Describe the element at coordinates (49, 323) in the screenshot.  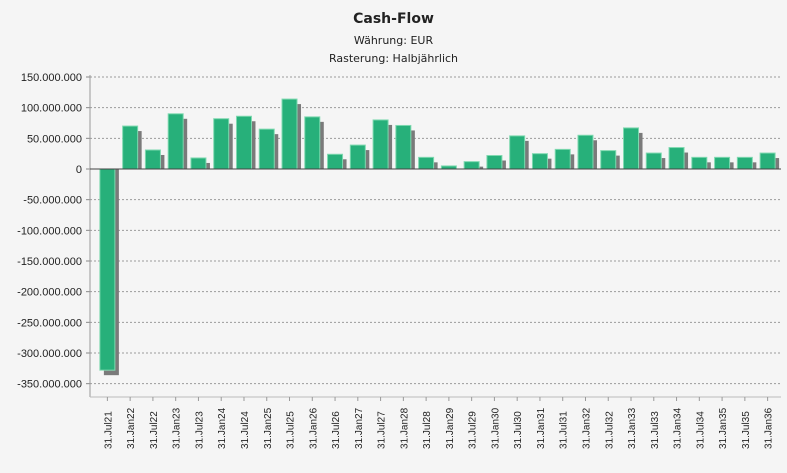
I see `y-tick-label: -250.000.000` at that location.